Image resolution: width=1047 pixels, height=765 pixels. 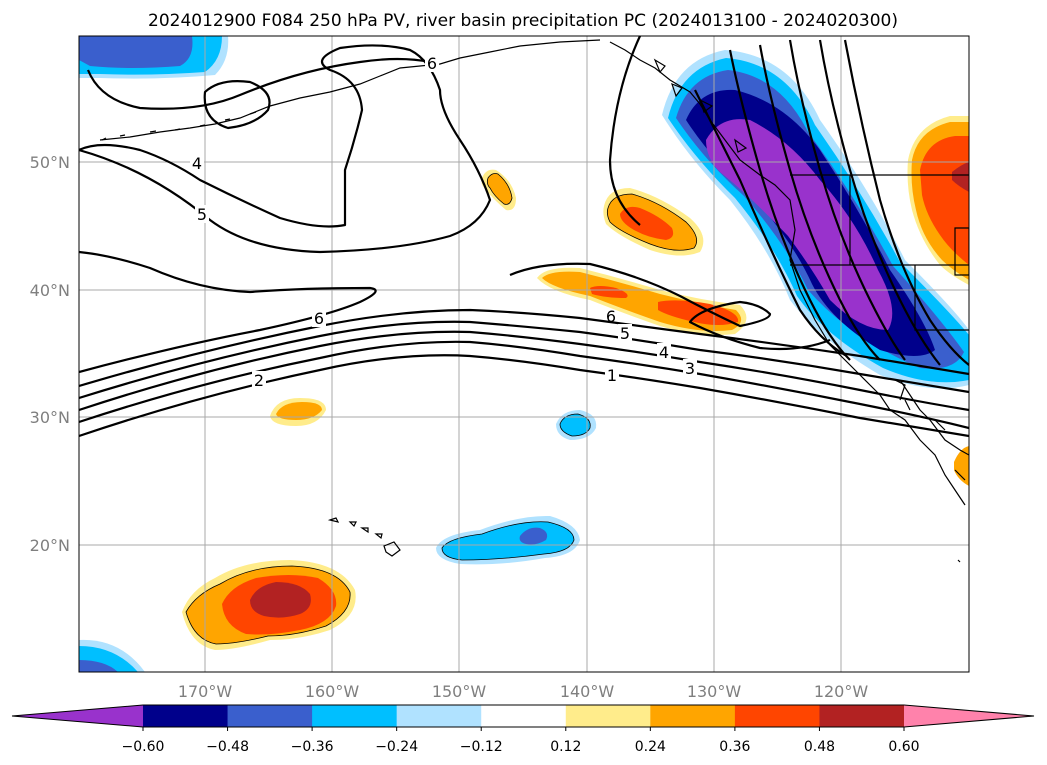 What do you see at coordinates (136, 52) in the screenshot?
I see `shade-topleft-royal` at bounding box center [136, 52].